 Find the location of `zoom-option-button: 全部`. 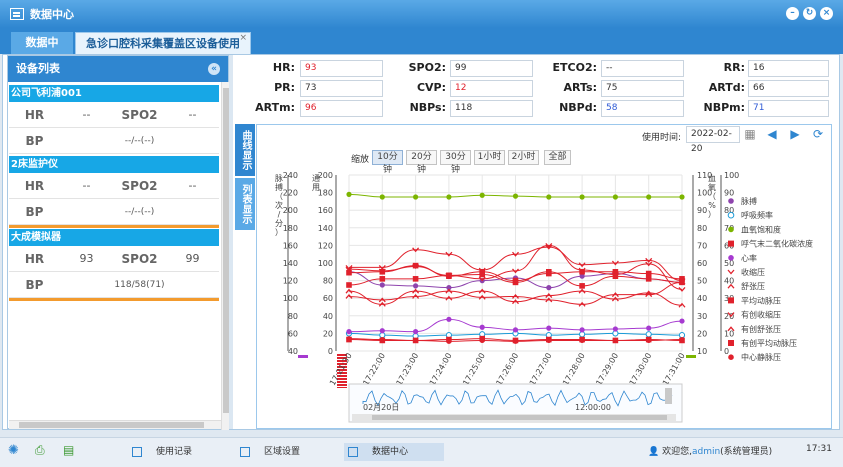

zoom-option-button: 全部 is located at coordinates (557, 157).